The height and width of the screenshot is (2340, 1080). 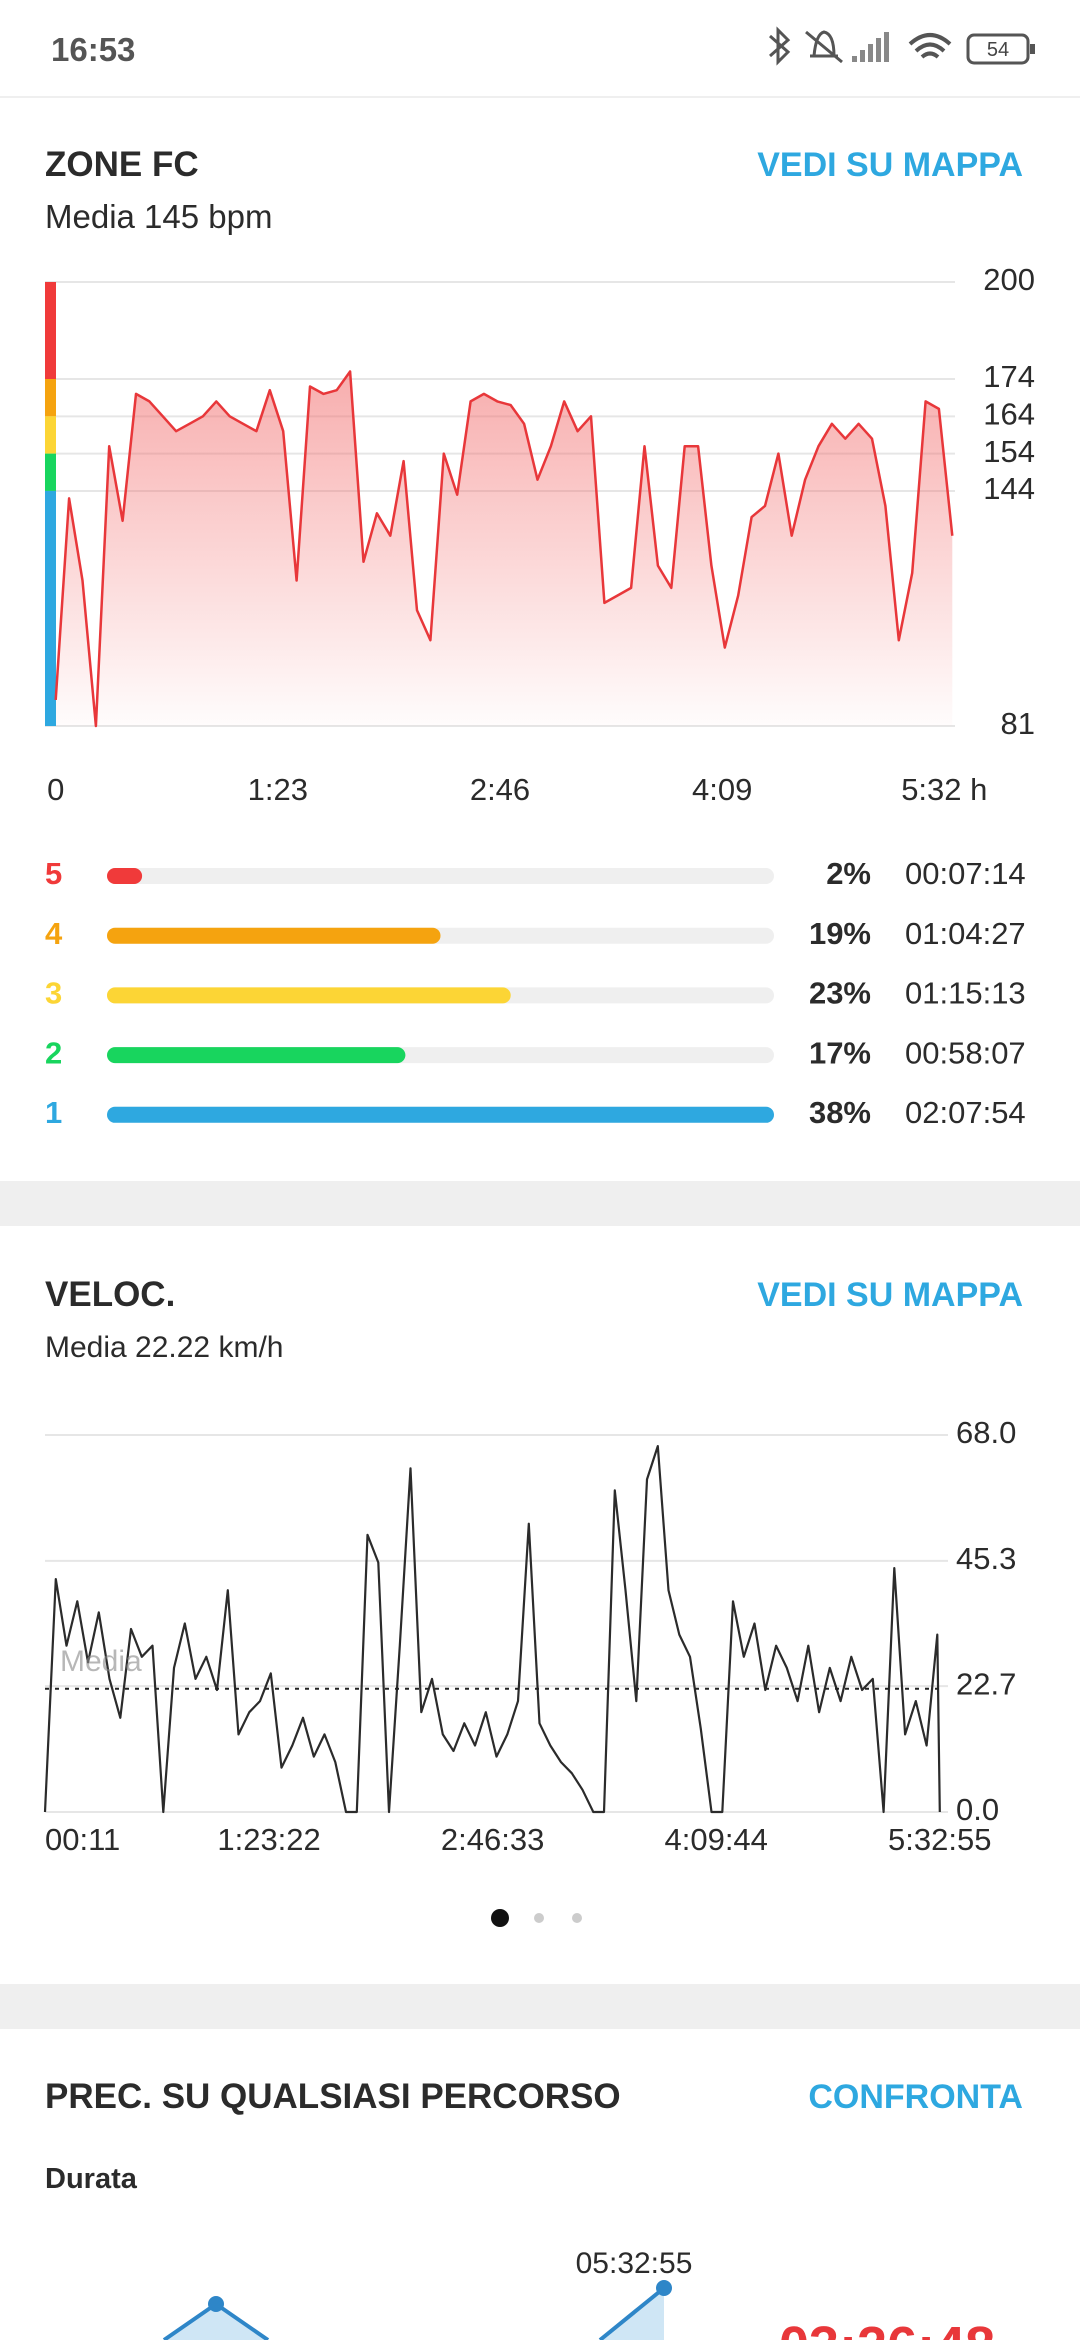 I want to click on y-tick-label: 164, so click(x=1009, y=414).